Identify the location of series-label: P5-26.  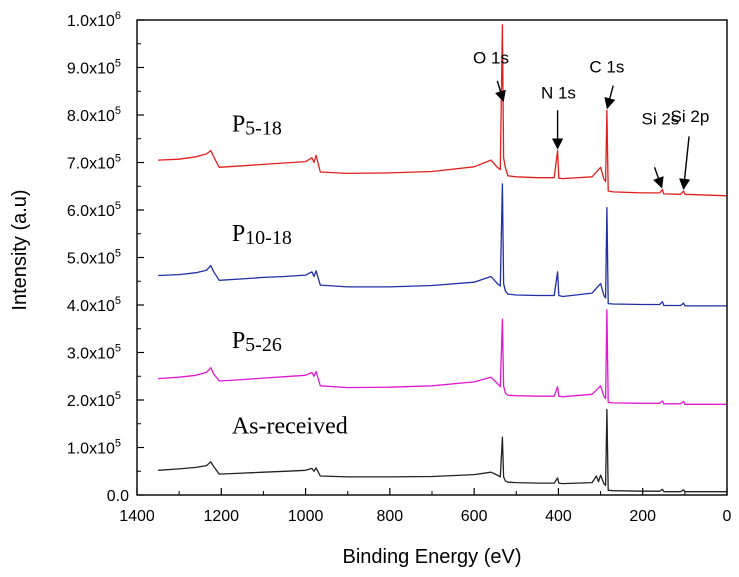
(257, 342).